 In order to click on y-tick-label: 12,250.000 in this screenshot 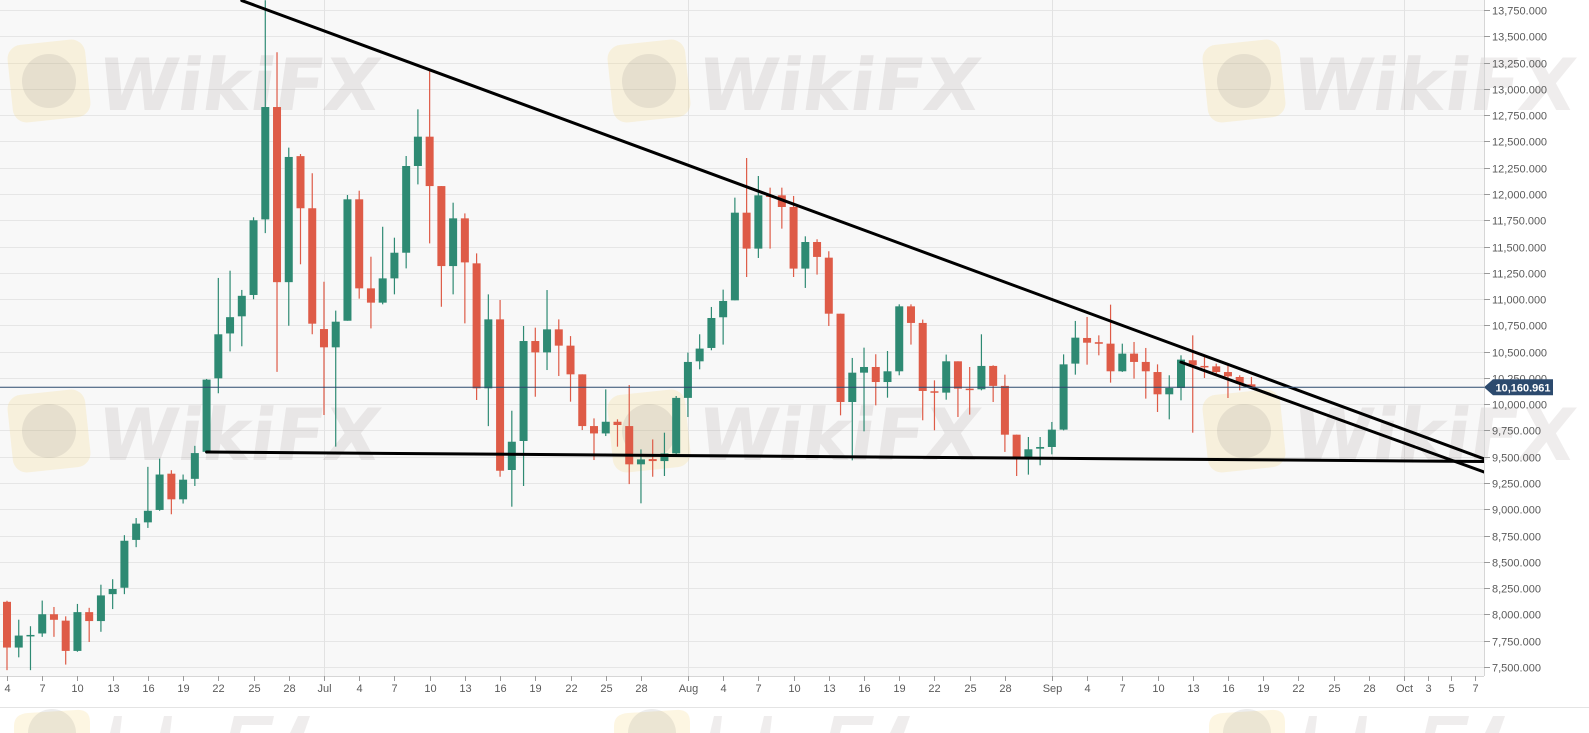, I will do `click(1519, 170)`.